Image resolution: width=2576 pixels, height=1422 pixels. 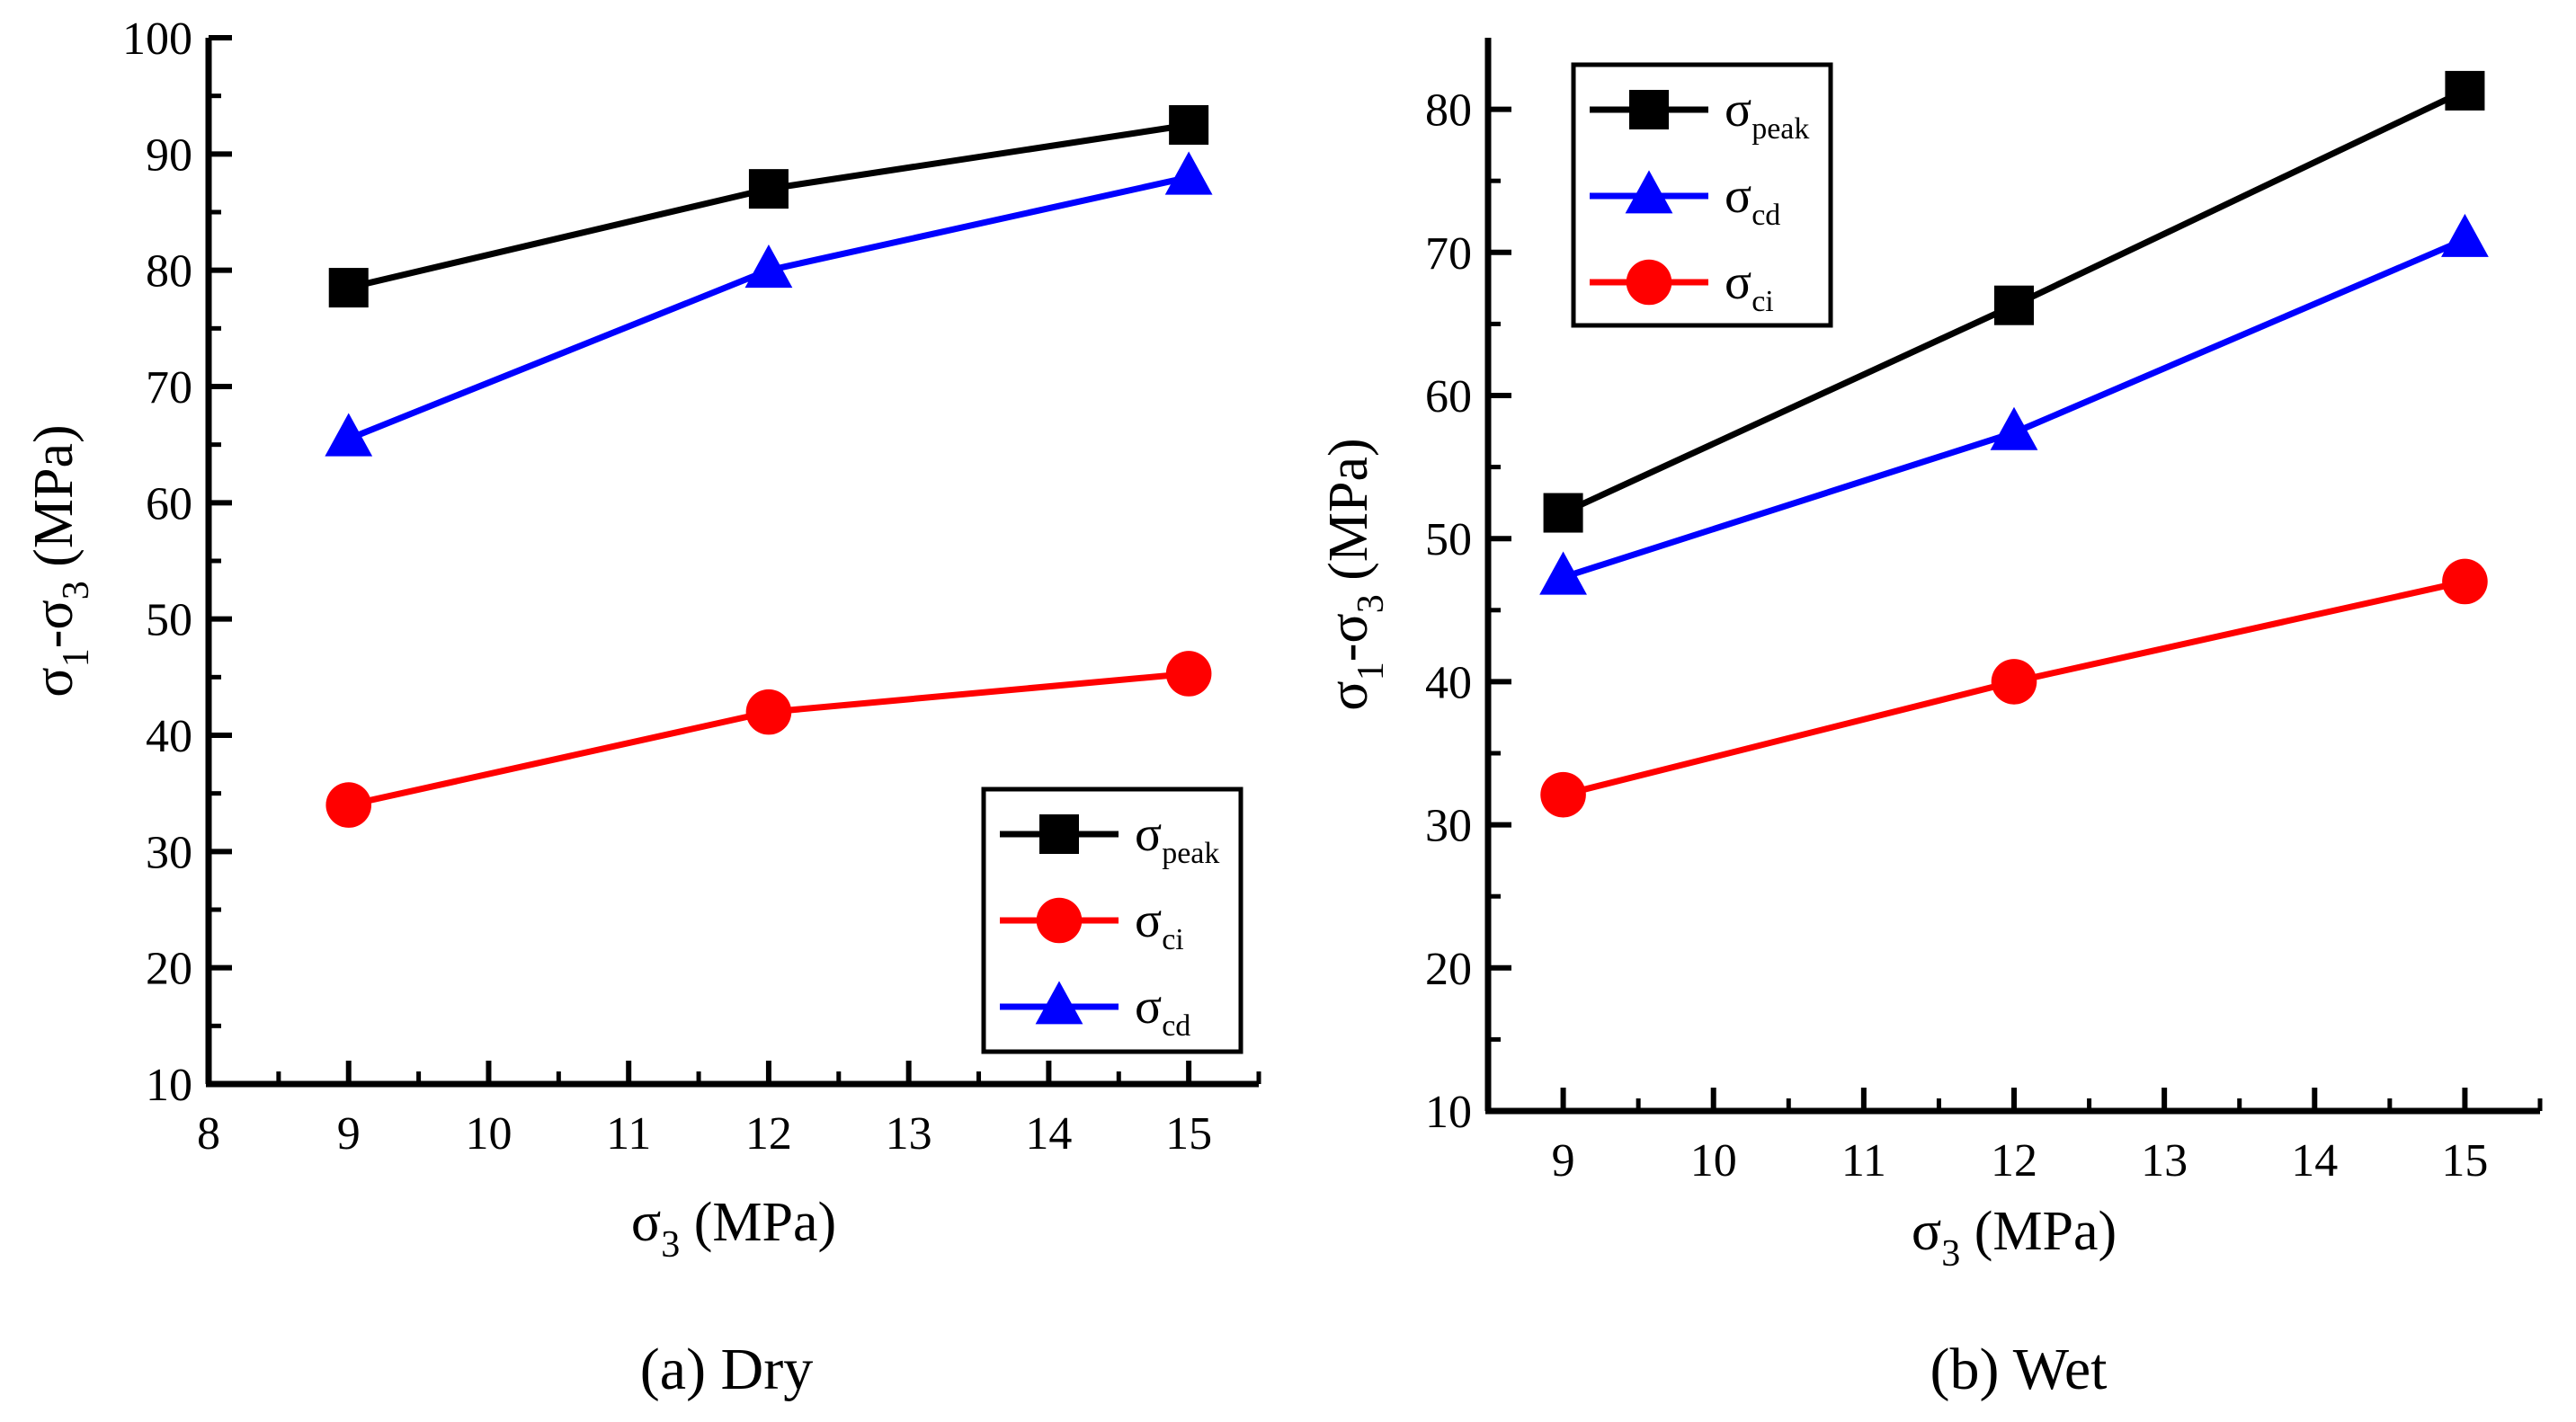 What do you see at coordinates (2019, 1370) in the screenshot?
I see `chart-caption: (b) Wet` at bounding box center [2019, 1370].